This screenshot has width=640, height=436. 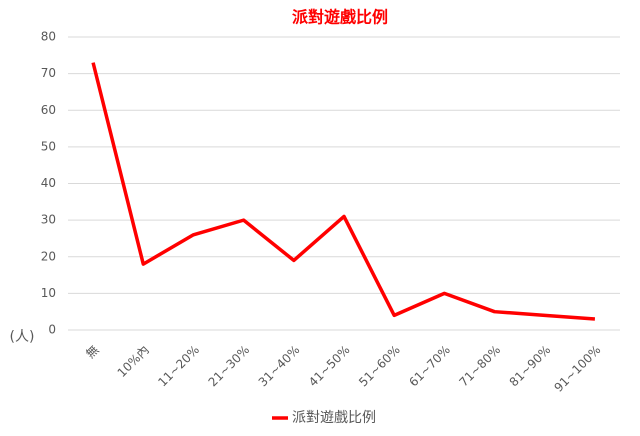 What do you see at coordinates (48, 256) in the screenshot?
I see `y-tick-label: 20` at bounding box center [48, 256].